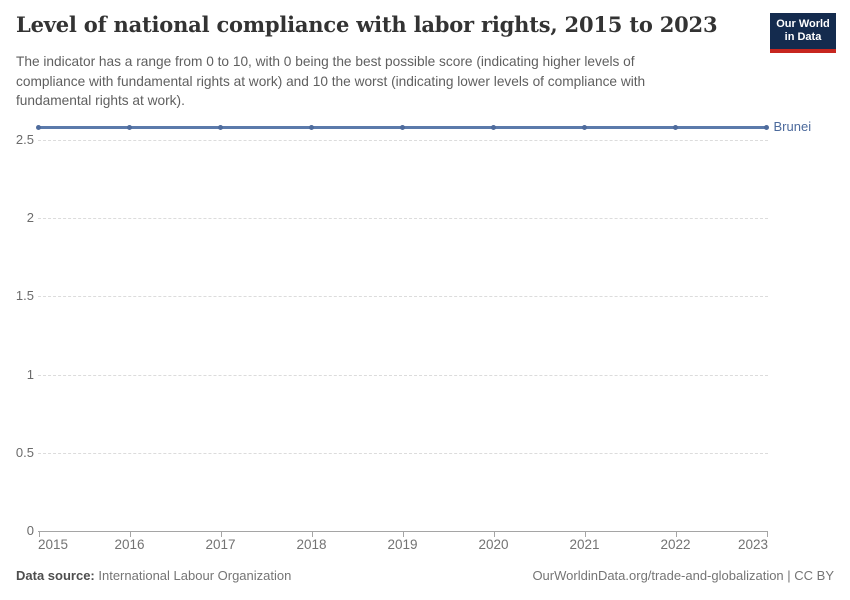 The width and height of the screenshot is (850, 600). What do you see at coordinates (752, 544) in the screenshot?
I see `x-tick-label: 2023` at bounding box center [752, 544].